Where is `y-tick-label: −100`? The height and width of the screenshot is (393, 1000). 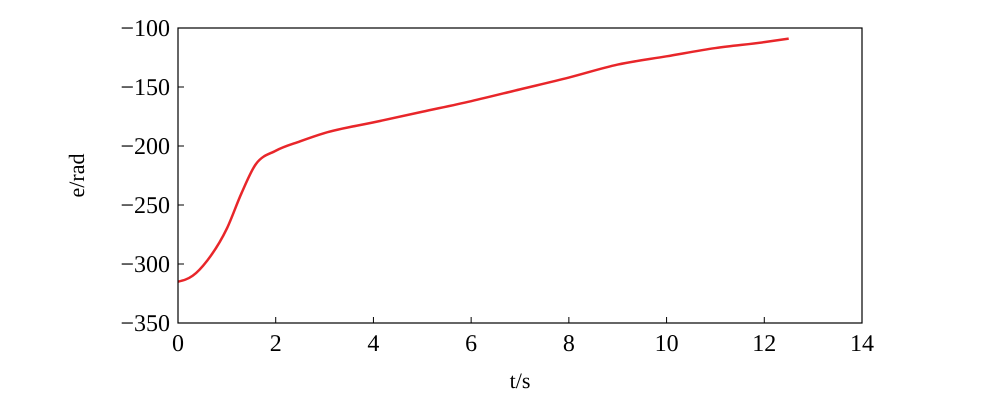 y-tick-label: −100 is located at coordinates (145, 29).